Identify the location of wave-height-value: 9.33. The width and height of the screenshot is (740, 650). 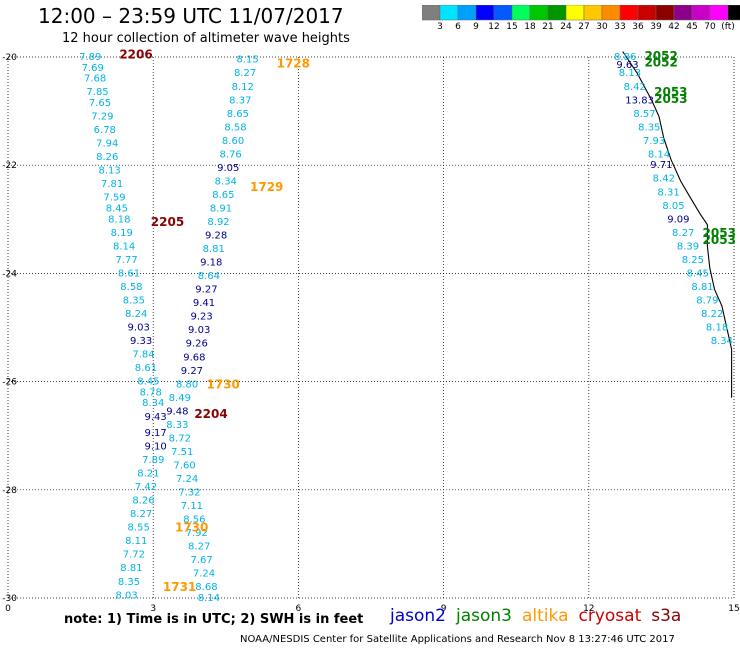
(141, 341).